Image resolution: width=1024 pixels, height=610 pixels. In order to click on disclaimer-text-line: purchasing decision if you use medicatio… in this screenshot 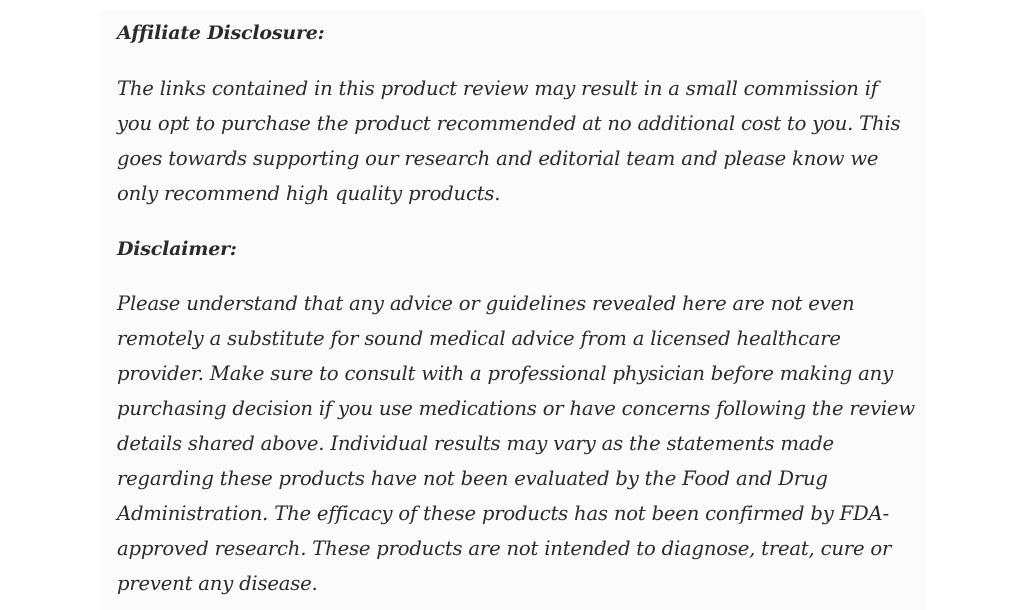, I will do `click(516, 408)`.